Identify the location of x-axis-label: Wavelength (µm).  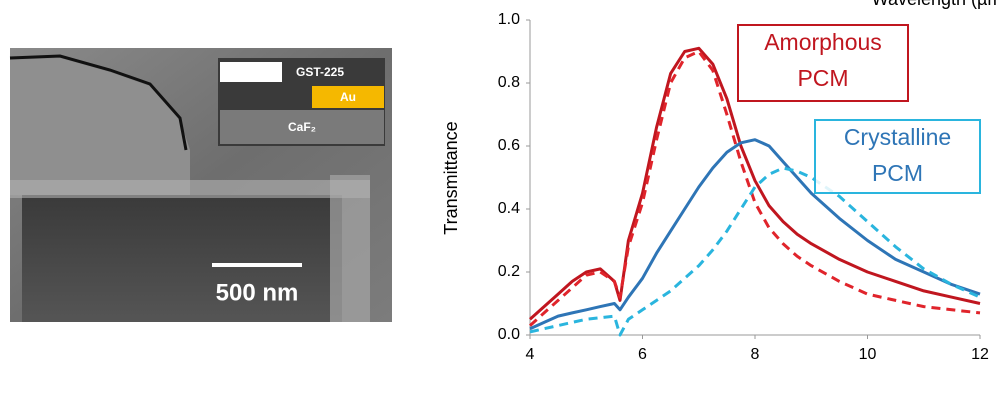
(934, 4).